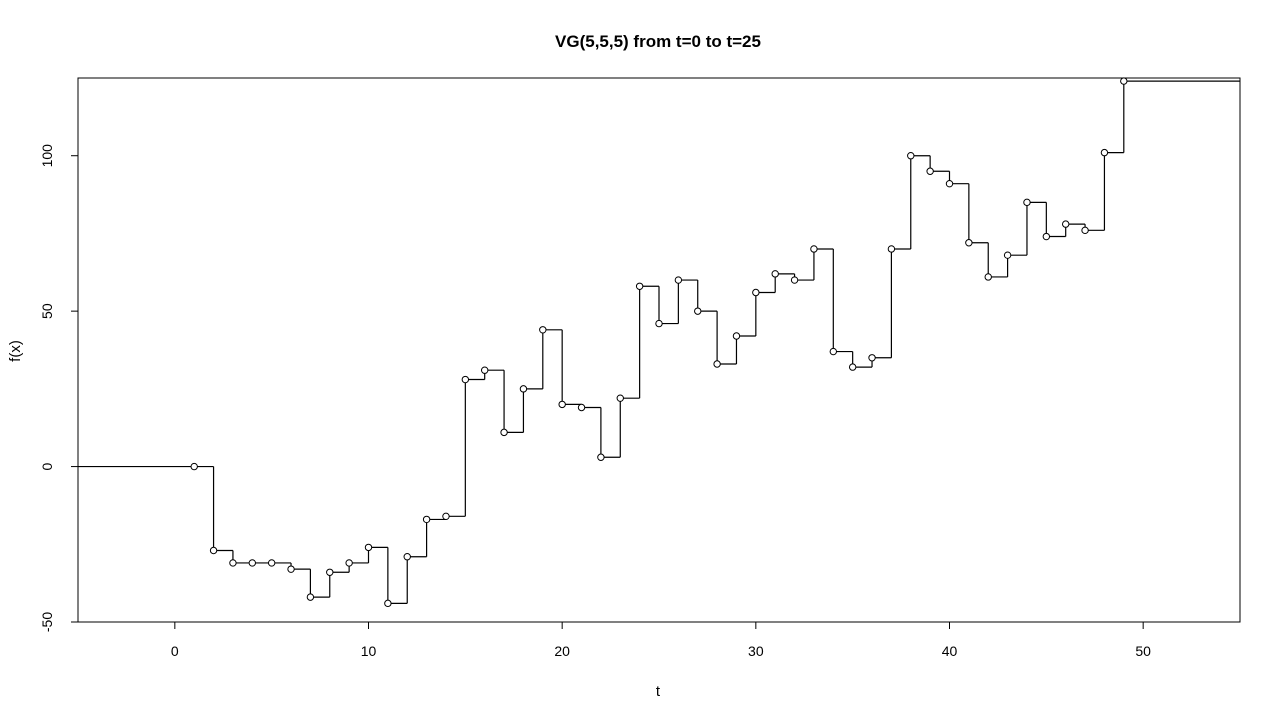 This screenshot has width=1280, height=720. What do you see at coordinates (47, 156) in the screenshot?
I see `y-tick-label: 100` at bounding box center [47, 156].